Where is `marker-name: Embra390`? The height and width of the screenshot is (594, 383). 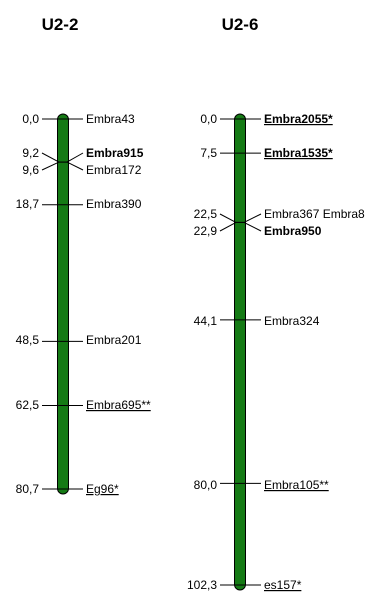 marker-name: Embra390 is located at coordinates (114, 204).